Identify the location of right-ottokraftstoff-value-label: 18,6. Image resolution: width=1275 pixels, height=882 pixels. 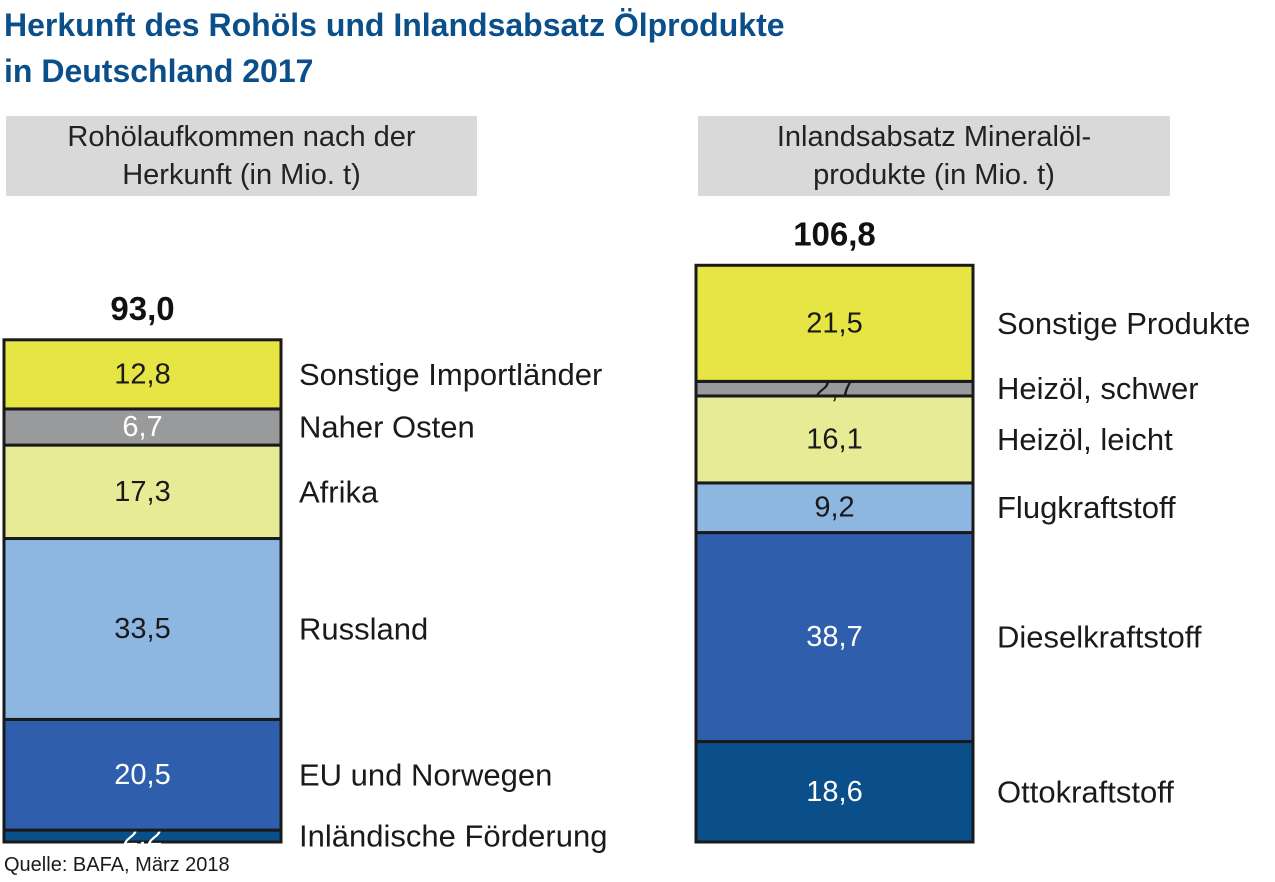
(834, 792).